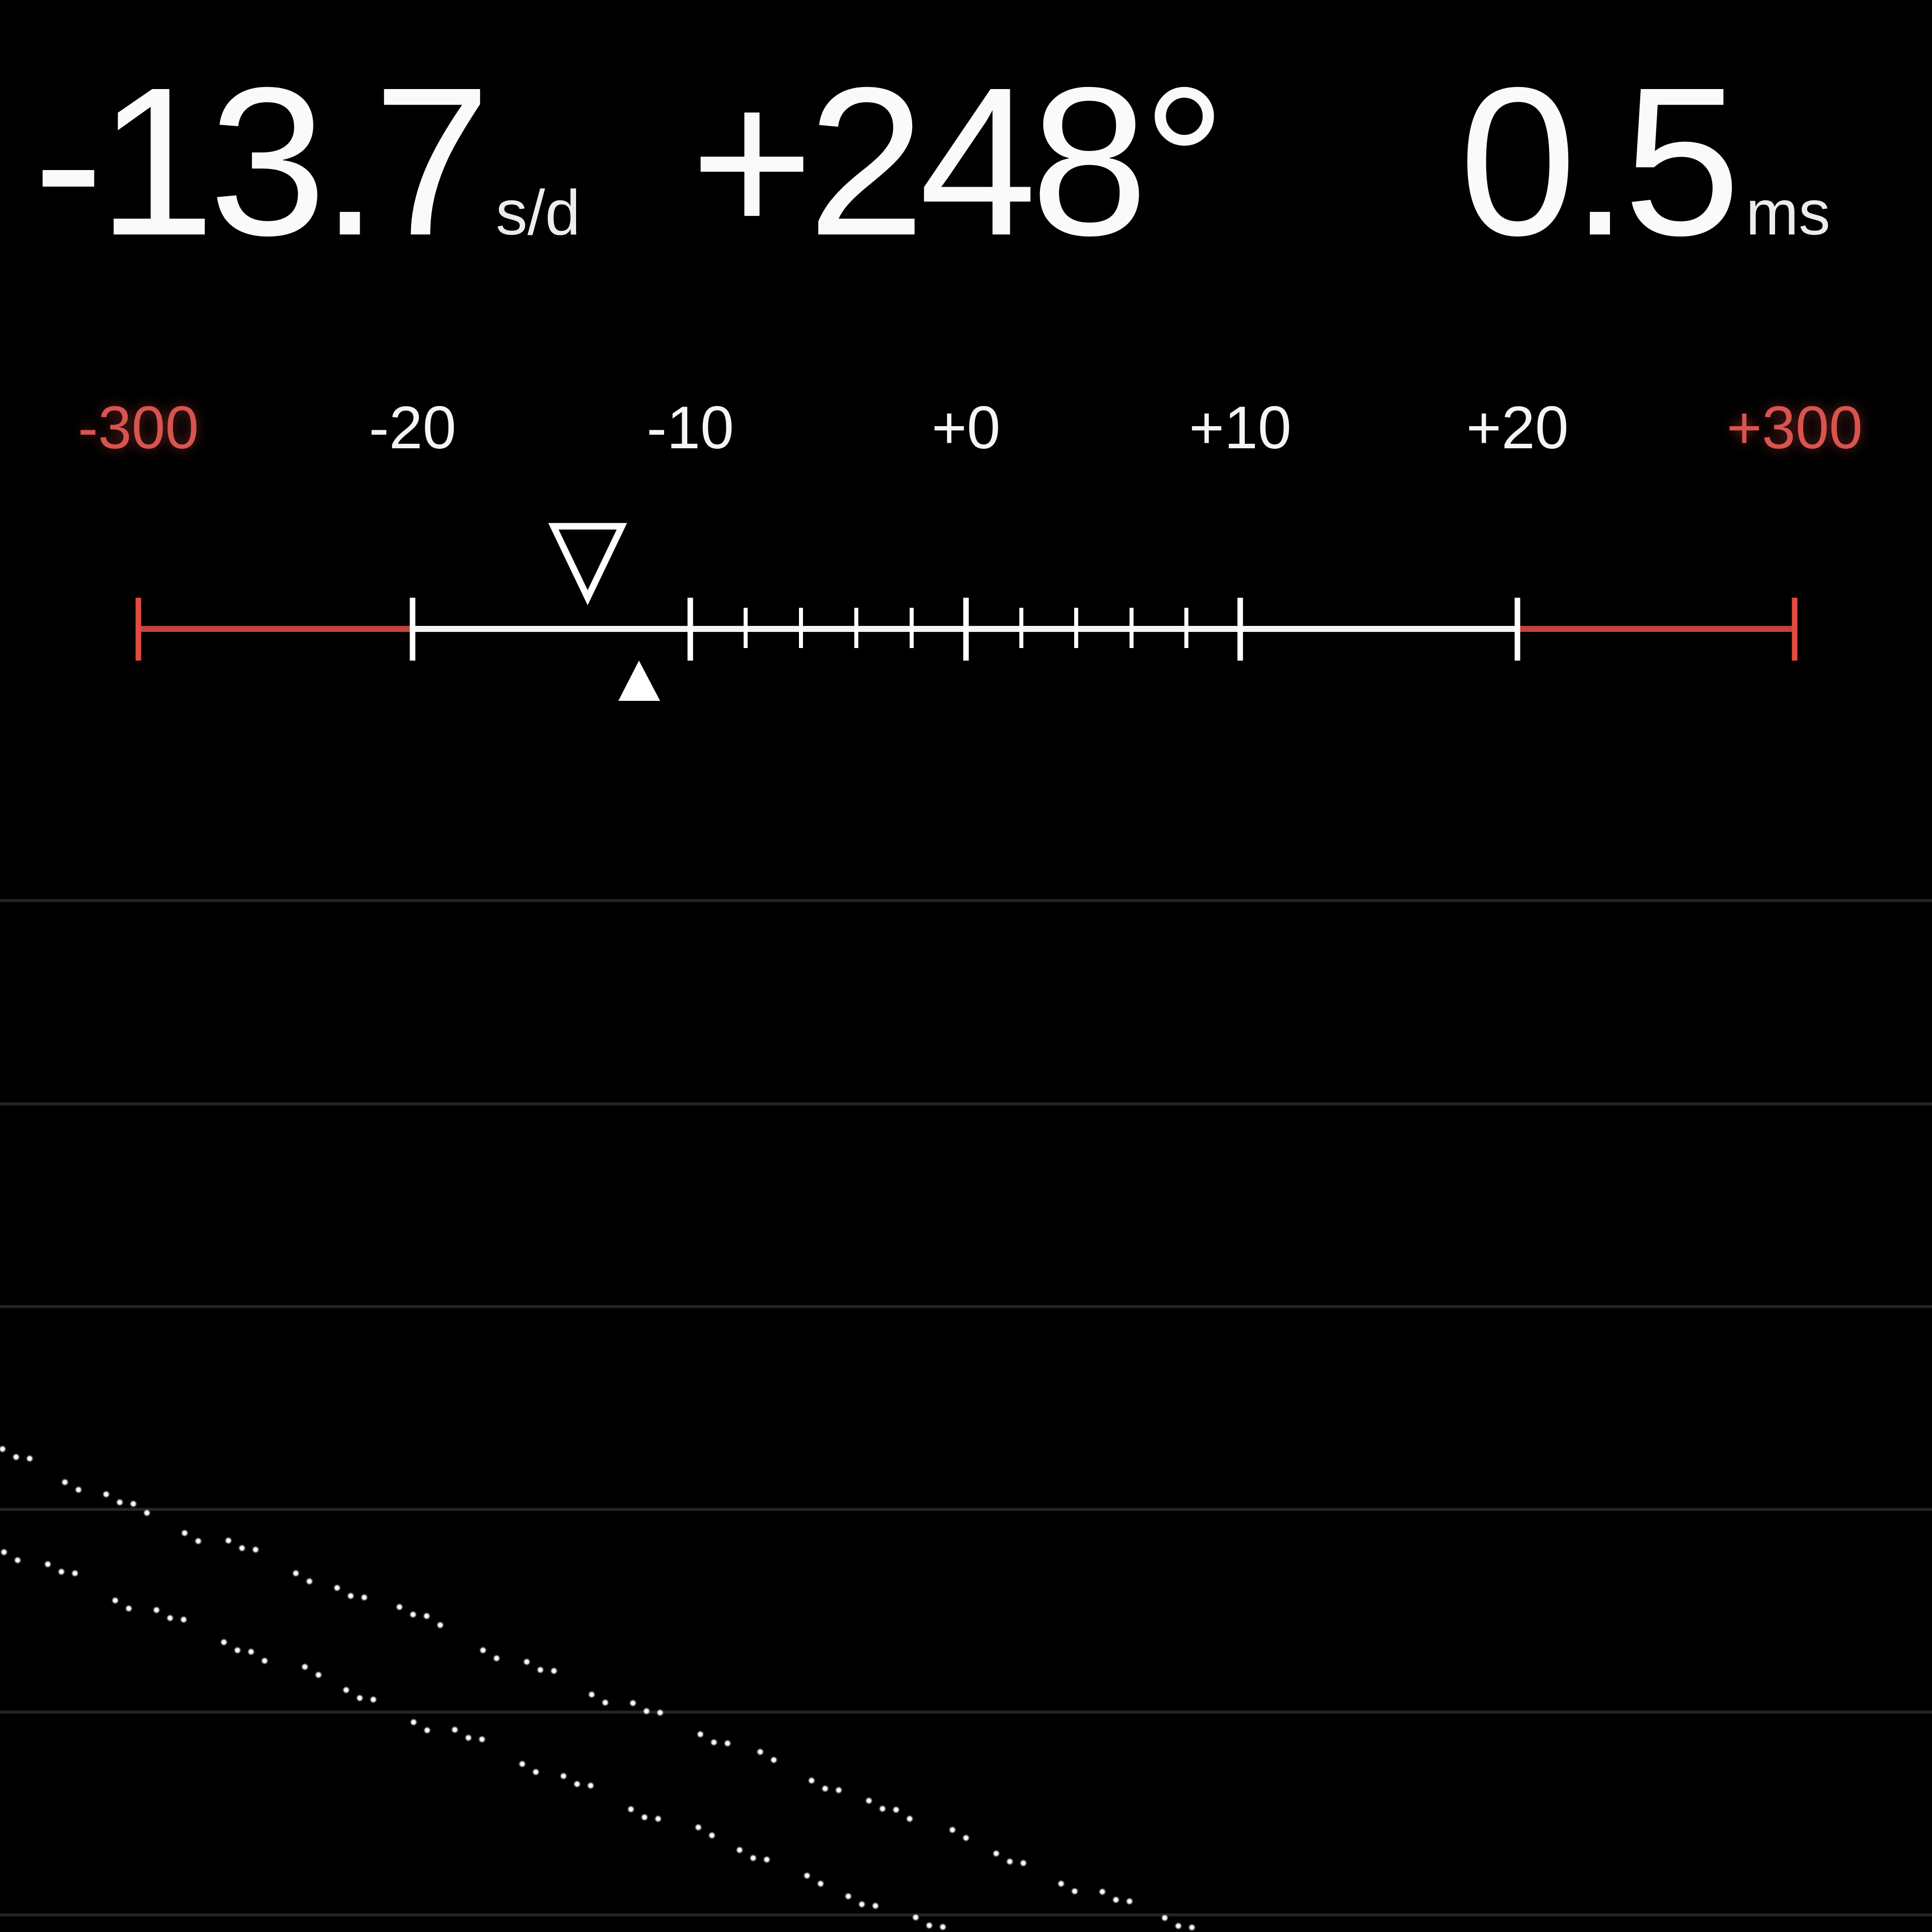 The height and width of the screenshot is (1932, 1932). What do you see at coordinates (1517, 428) in the screenshot?
I see `scale-label-+20: +20` at bounding box center [1517, 428].